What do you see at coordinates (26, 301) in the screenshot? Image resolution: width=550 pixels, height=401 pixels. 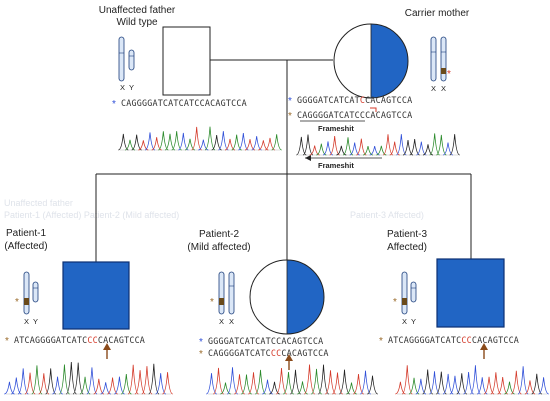 I see `patient1-mutation-band` at bounding box center [26, 301].